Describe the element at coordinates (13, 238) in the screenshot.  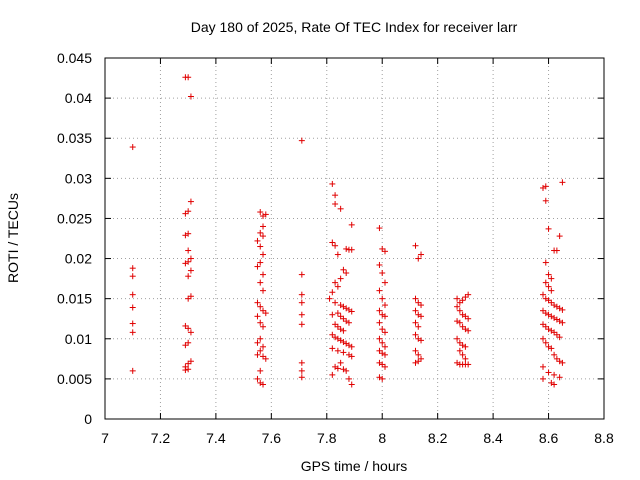
I see `y-axis-label: ROTI / TECUs` at that location.